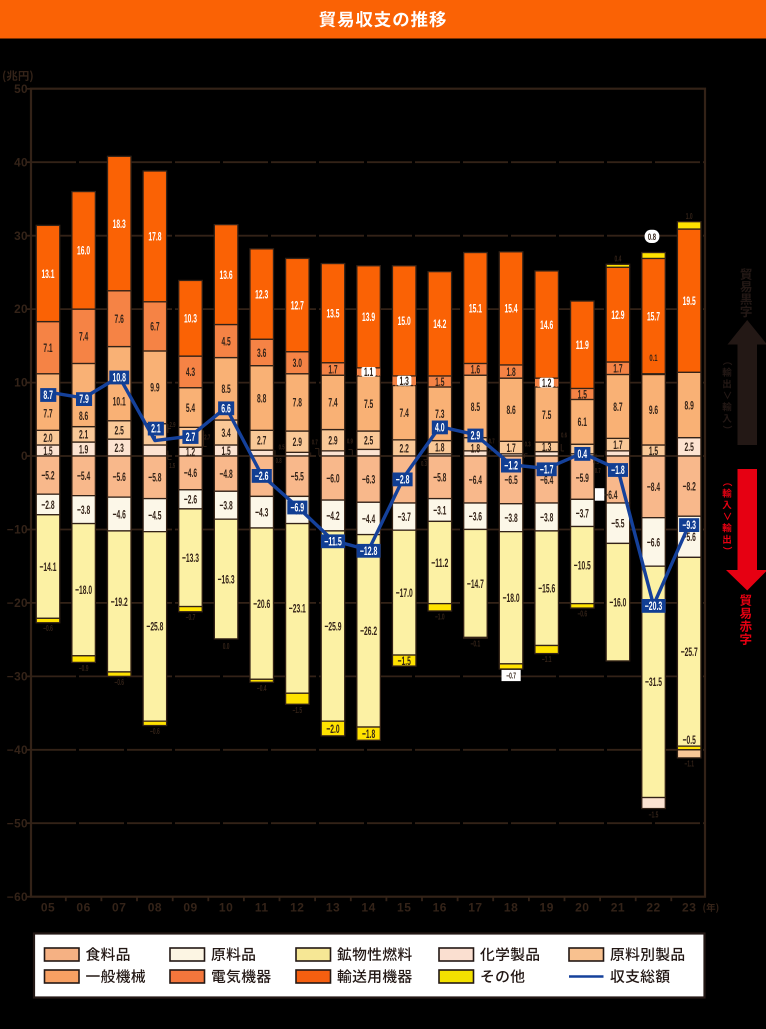 The height and width of the screenshot is (1029, 766). I want to click on svg-text: 8.6, so click(83, 416).